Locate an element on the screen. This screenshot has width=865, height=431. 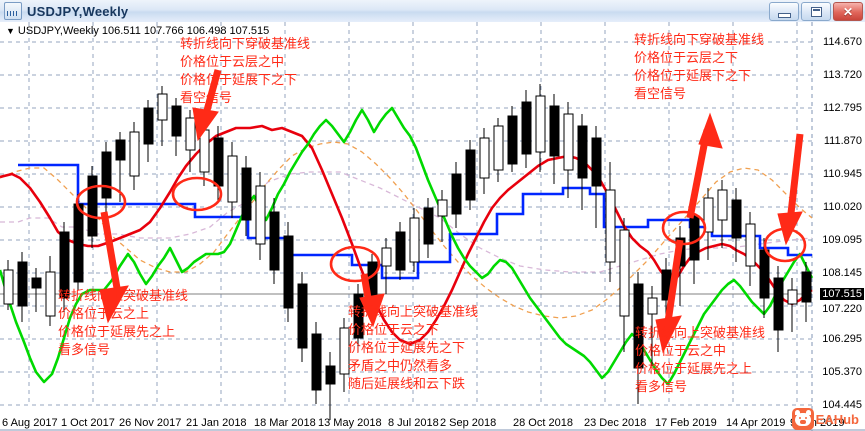
y-axis-label-6: 109.095 is located at coordinates (842, 240).